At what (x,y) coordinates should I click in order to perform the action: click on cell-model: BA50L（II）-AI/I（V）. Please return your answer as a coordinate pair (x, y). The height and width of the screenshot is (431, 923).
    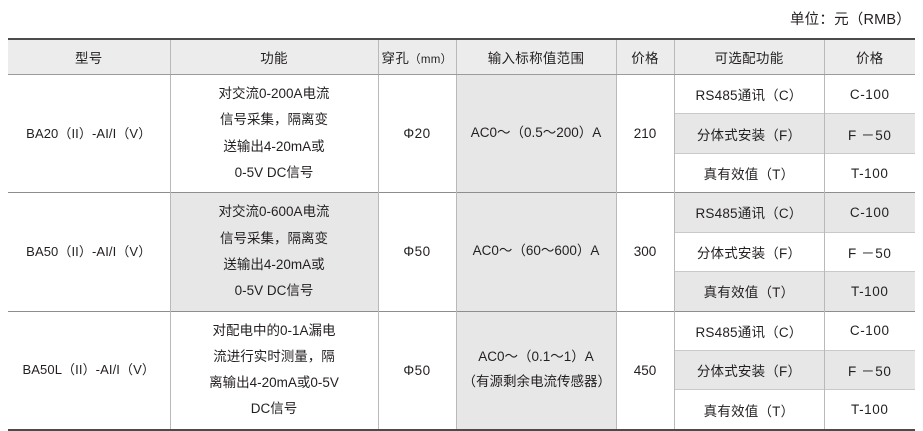
    Looking at the image, I should click on (89, 370).